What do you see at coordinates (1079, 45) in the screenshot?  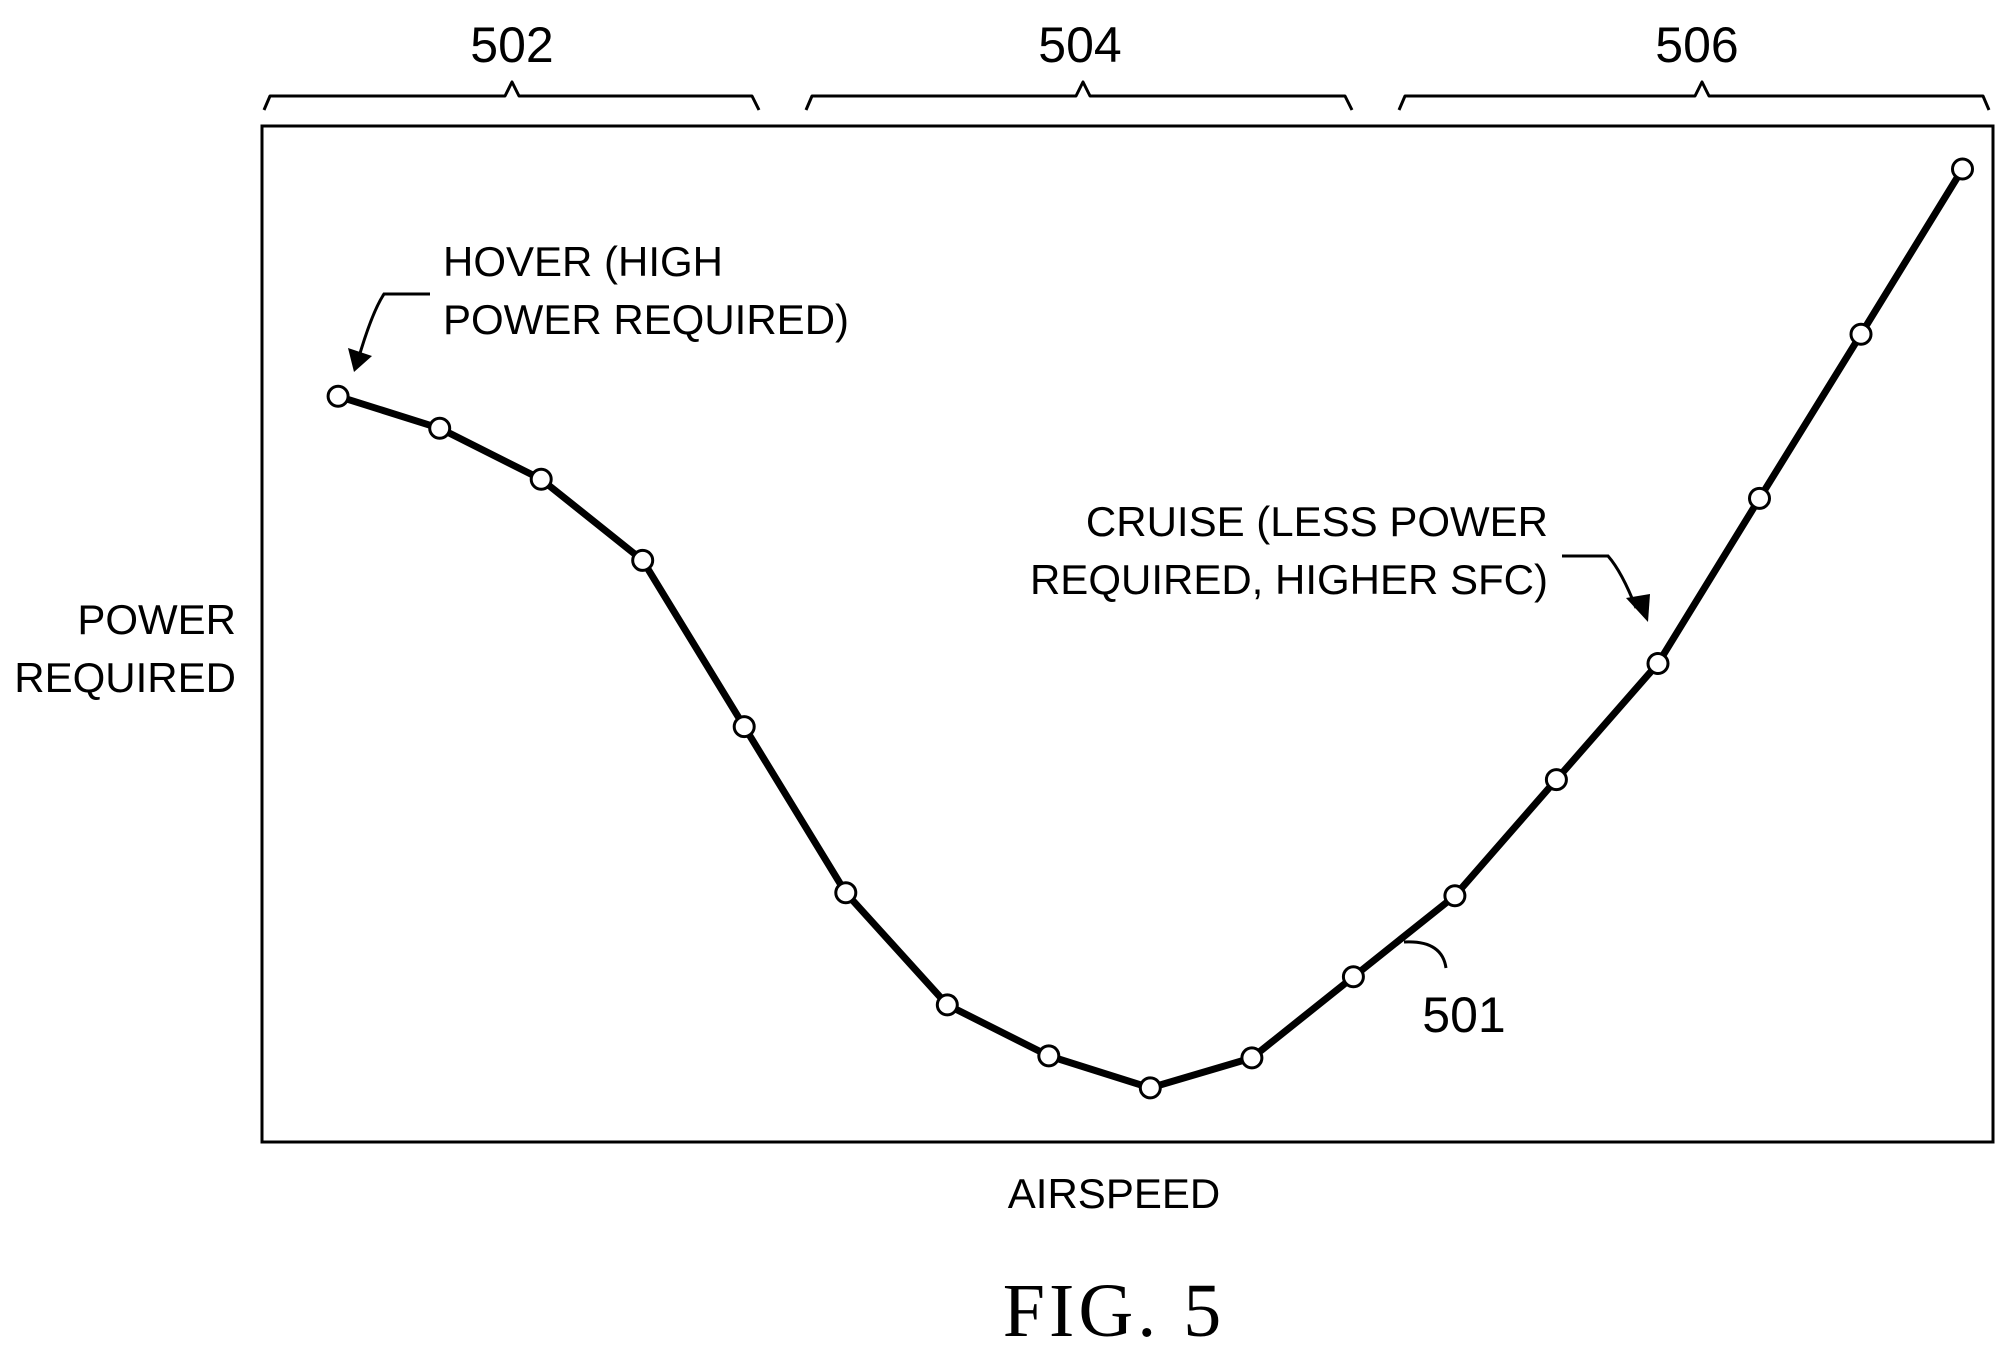 I see `bracket-504-label: 504` at bounding box center [1079, 45].